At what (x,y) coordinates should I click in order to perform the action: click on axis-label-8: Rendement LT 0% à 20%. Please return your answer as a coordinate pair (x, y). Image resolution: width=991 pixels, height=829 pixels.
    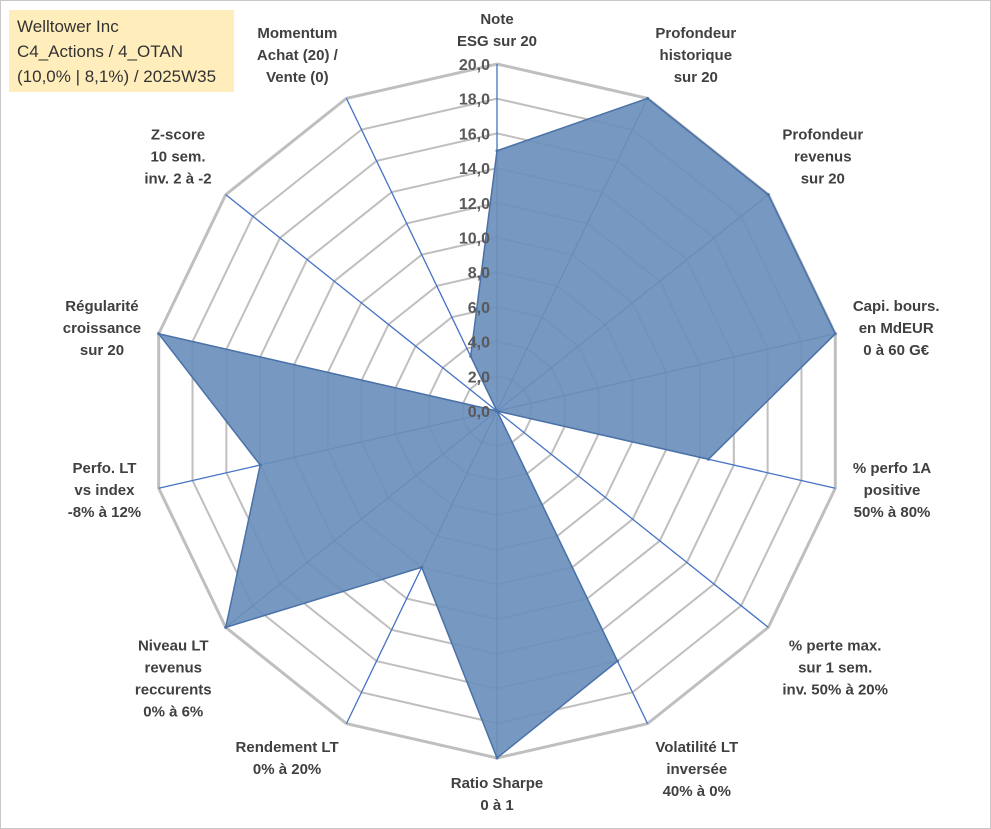
    Looking at the image, I should click on (287, 758).